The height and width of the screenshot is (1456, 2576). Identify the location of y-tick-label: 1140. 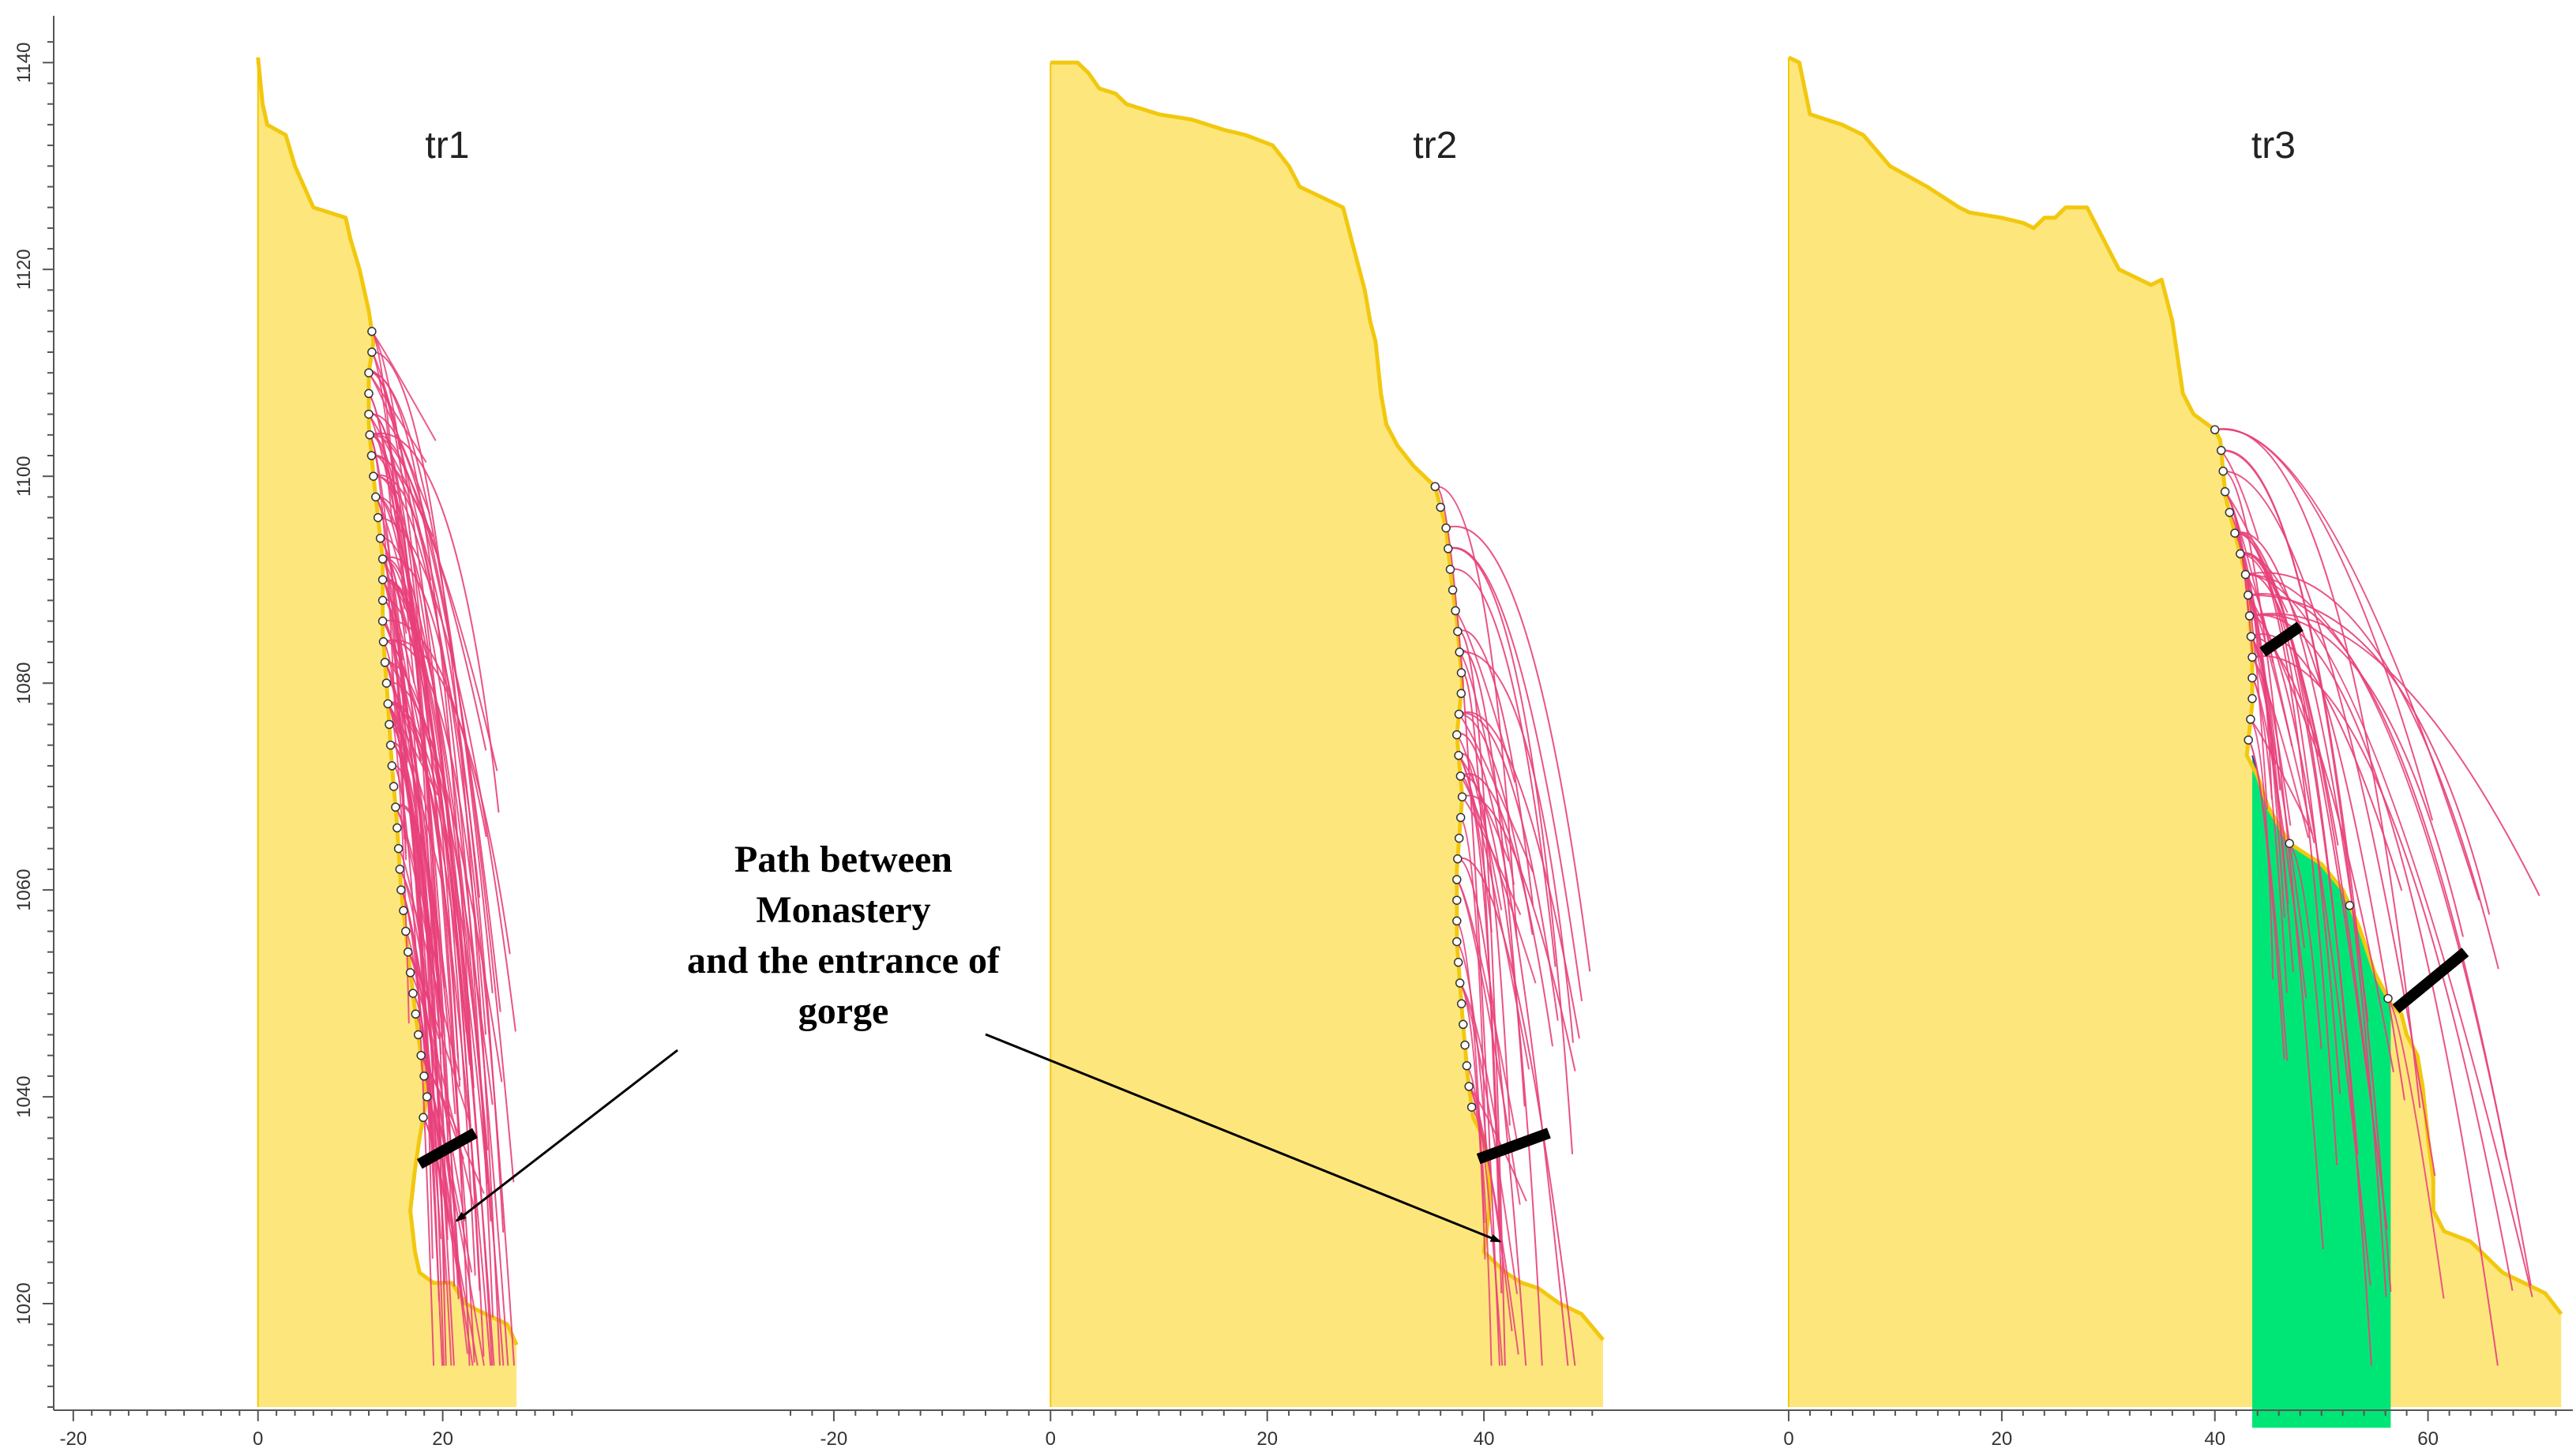
(24, 62).